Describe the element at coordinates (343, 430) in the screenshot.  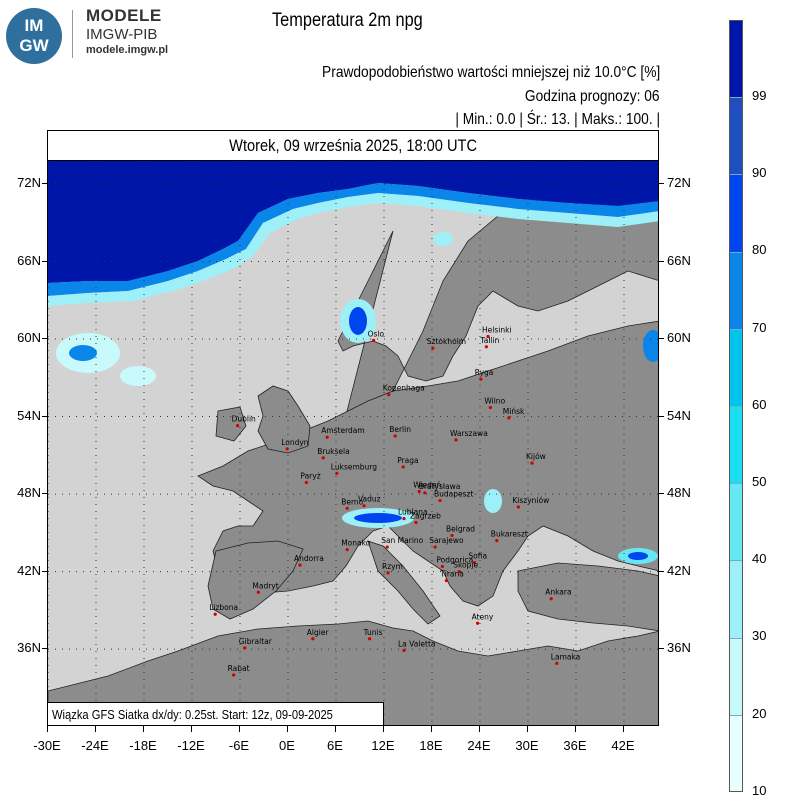
I see `city-label: Amsterdam` at that location.